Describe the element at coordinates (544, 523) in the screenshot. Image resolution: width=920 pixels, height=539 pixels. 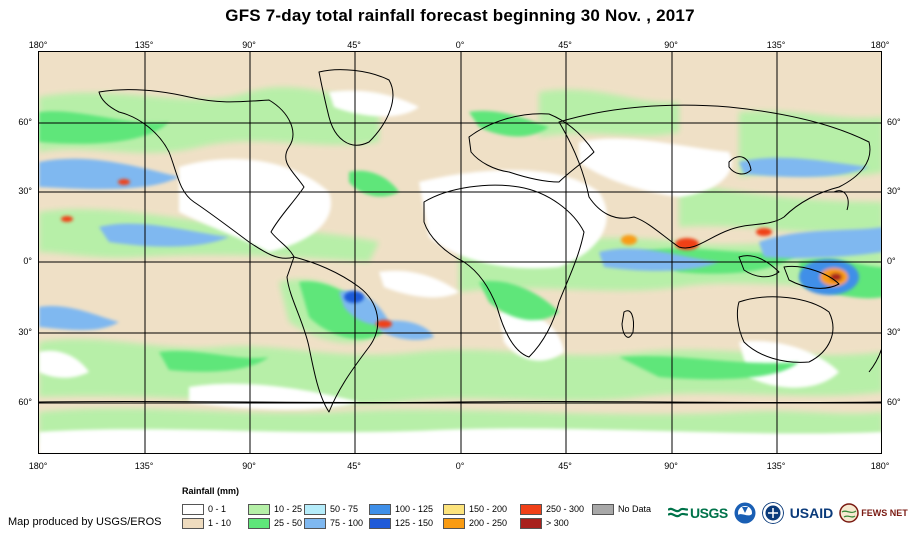
I see `legend-item: > 300` at that location.